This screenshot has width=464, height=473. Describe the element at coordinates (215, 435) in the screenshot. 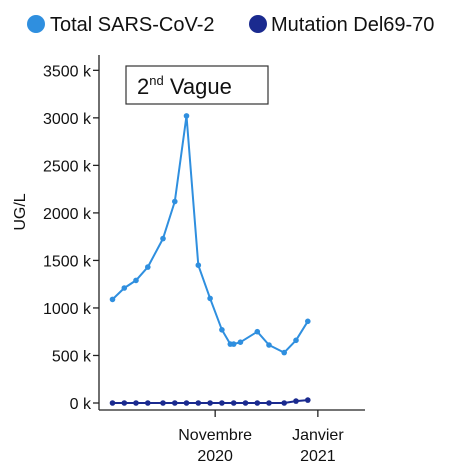

I see `x-tick-label-month: Novembre` at that location.